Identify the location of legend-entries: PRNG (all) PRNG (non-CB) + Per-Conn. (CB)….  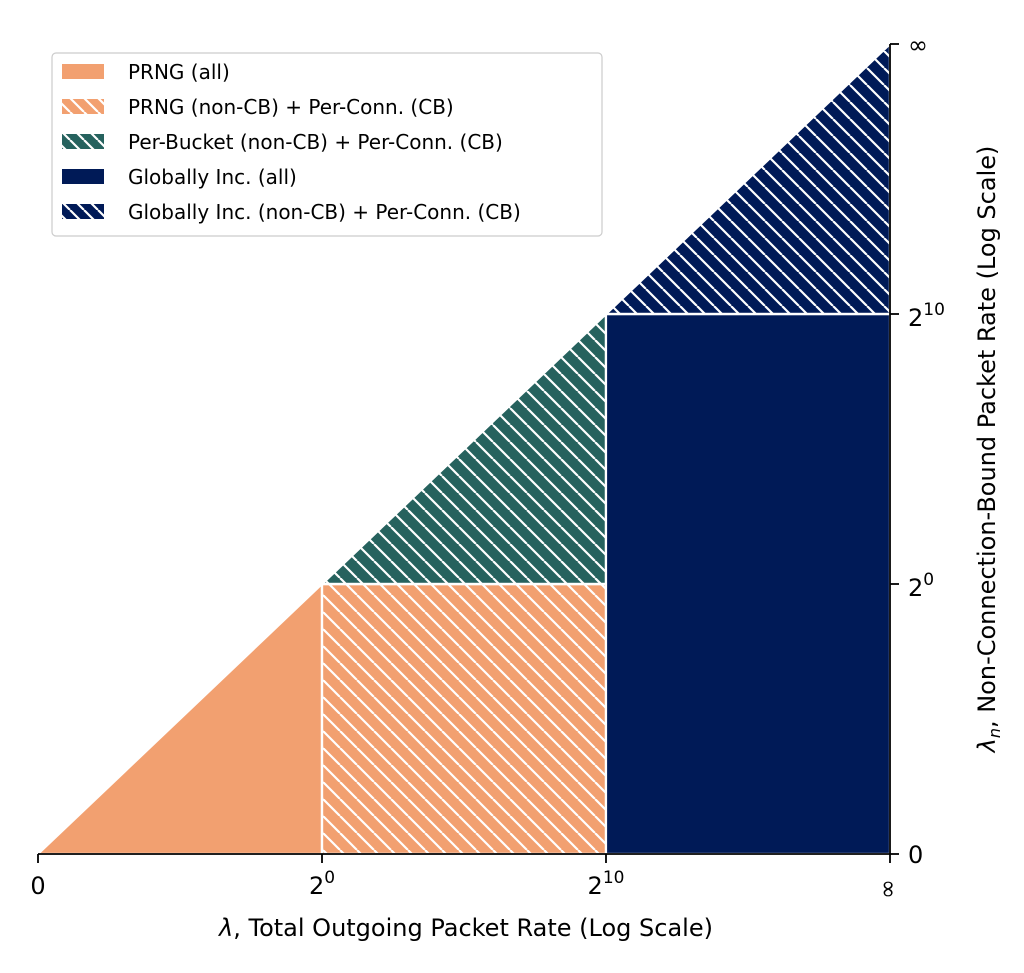
(291, 142).